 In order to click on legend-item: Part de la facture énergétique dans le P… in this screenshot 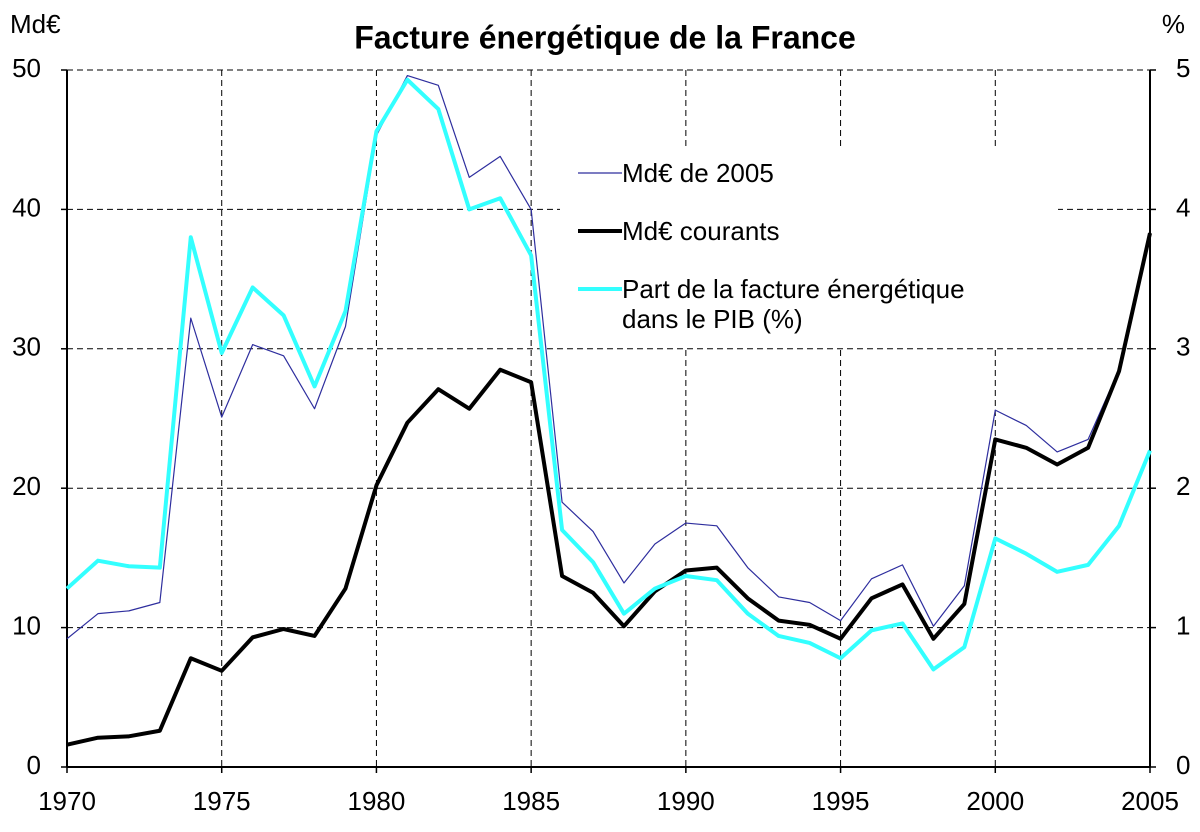, I will do `click(818, 304)`.